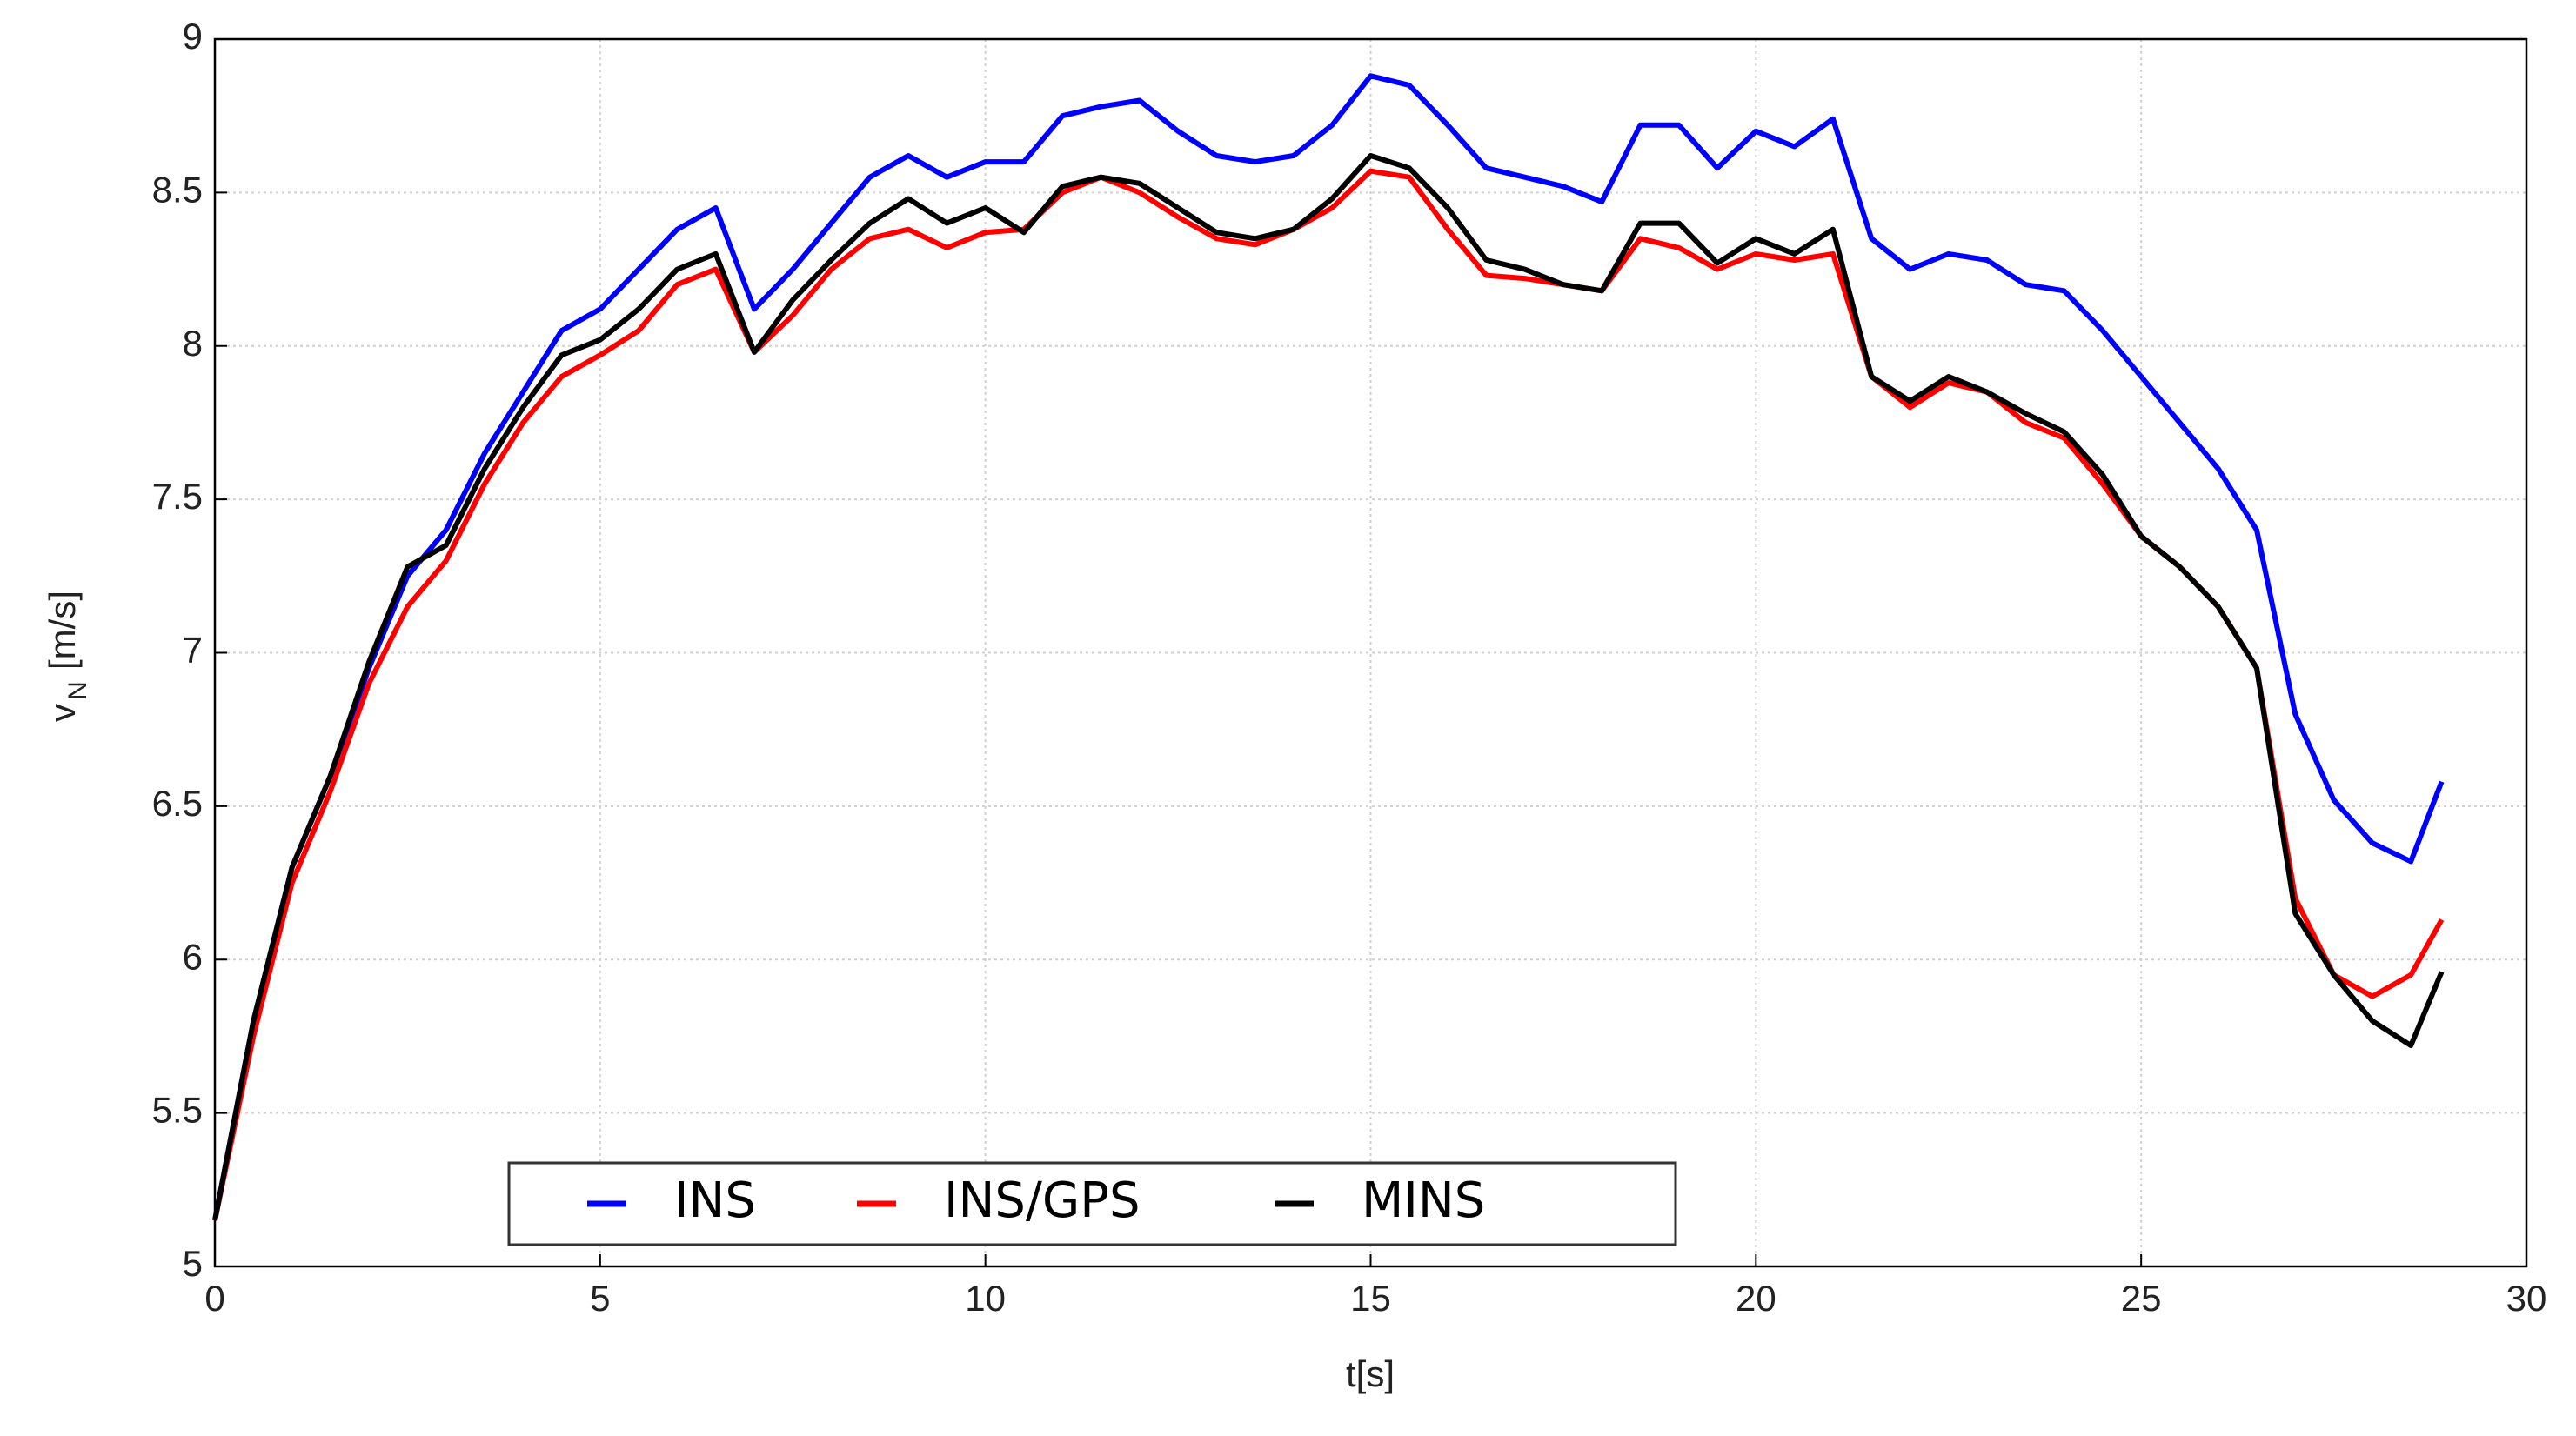  I want to click on y-tick-label: 7, so click(193, 650).